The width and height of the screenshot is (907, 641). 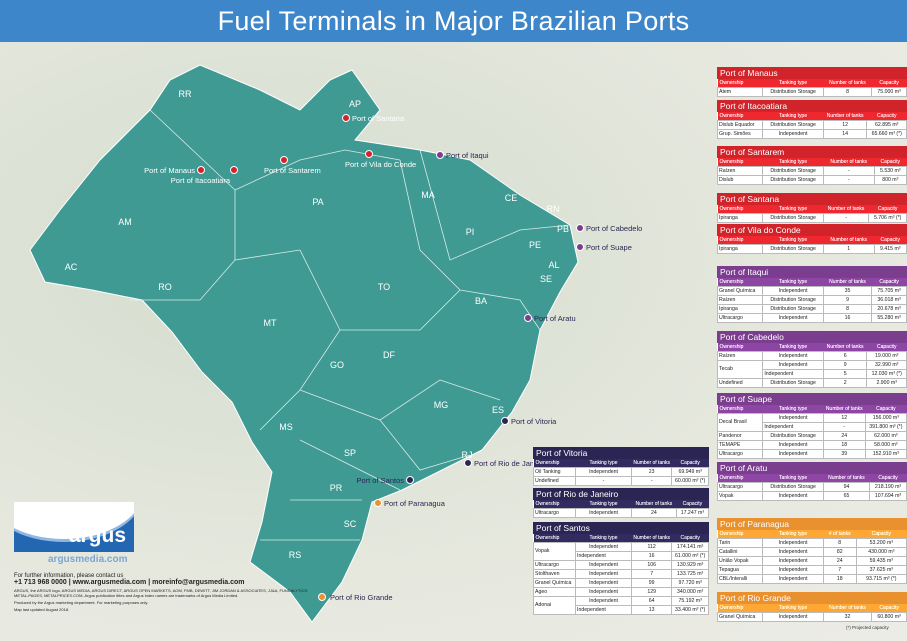 I want to click on port-label: Port of Vila do Conde, so click(x=380, y=164).